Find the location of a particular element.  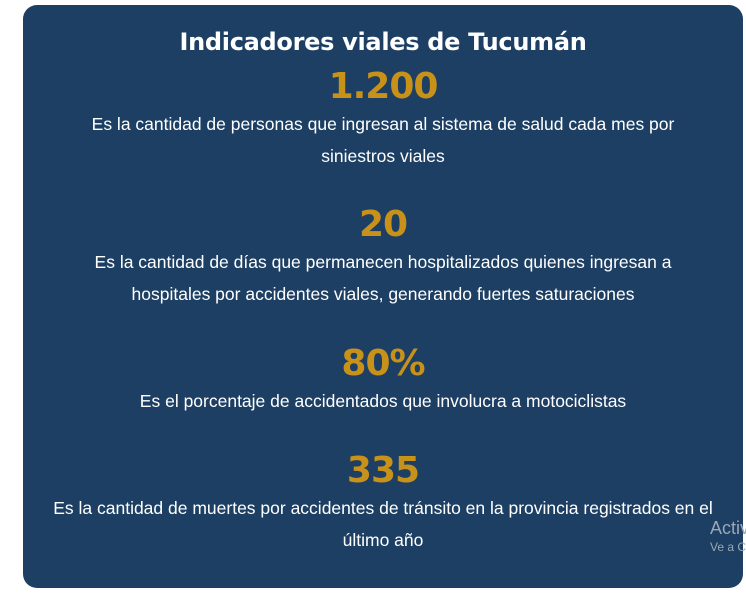

watermark-line-1: Activ is located at coordinates (728, 528).